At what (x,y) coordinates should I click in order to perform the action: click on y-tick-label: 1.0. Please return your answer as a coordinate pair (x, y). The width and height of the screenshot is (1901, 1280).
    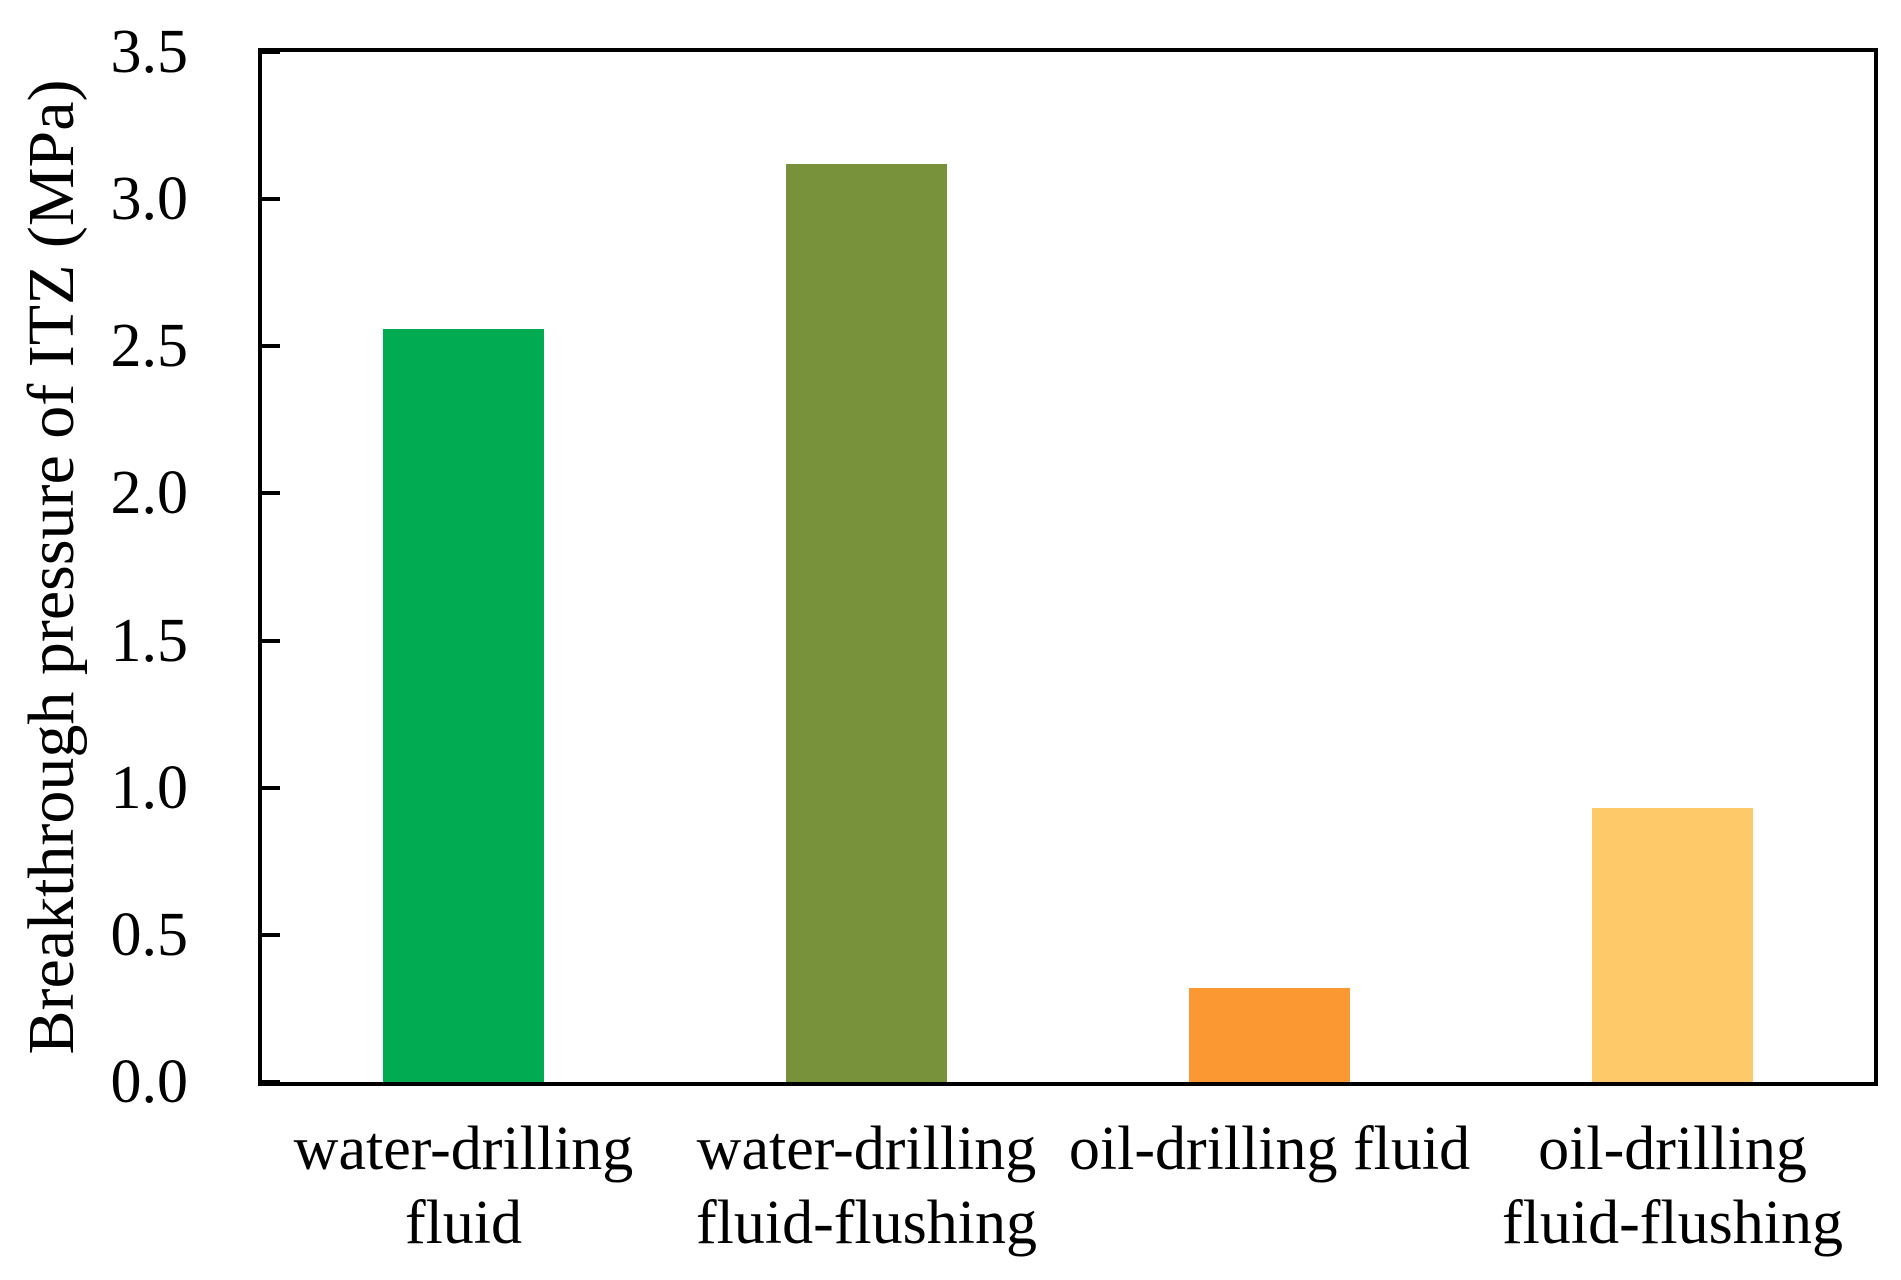
    Looking at the image, I should click on (149, 787).